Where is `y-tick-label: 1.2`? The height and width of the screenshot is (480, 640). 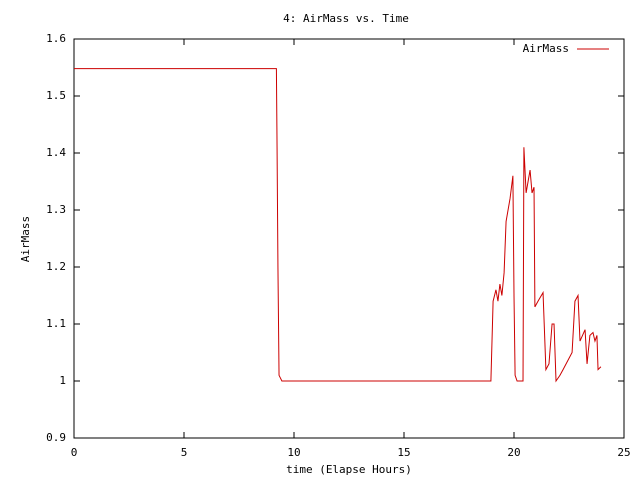 y-tick-label: 1.2 is located at coordinates (56, 266).